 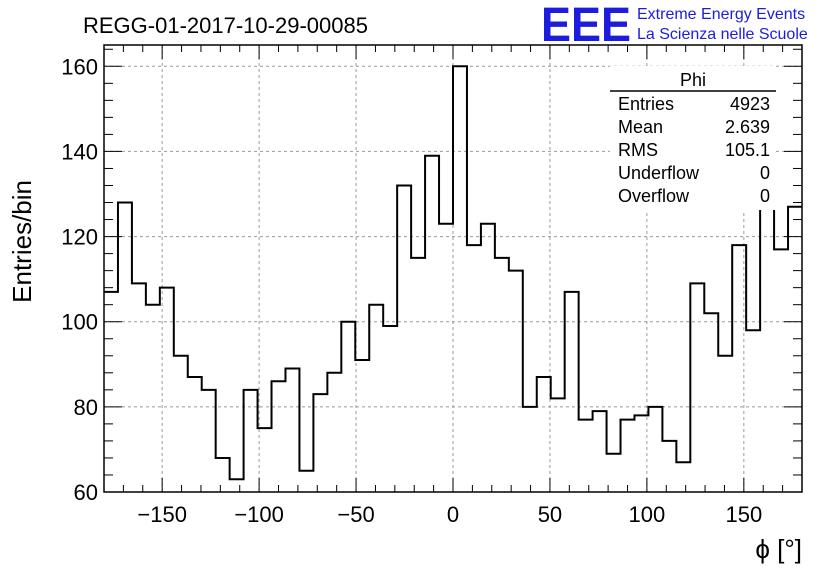 I want to click on x-tick-label: −50, so click(x=355, y=514).